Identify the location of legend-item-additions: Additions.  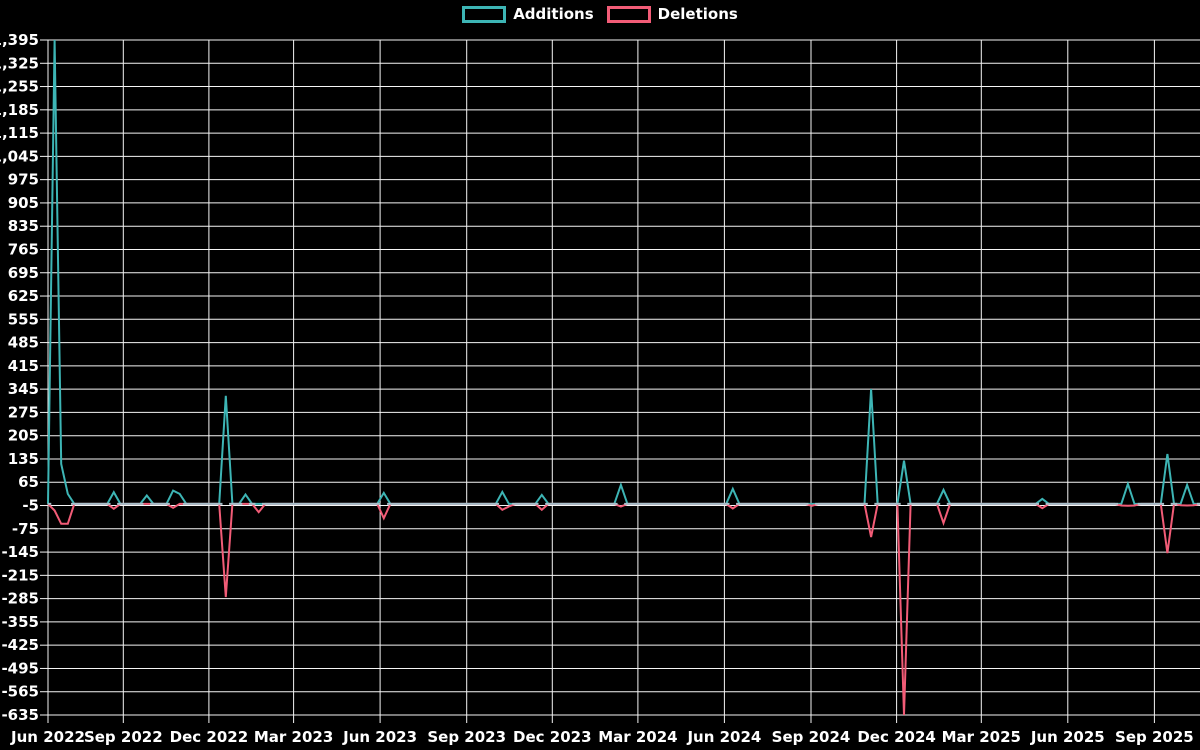
(528, 14).